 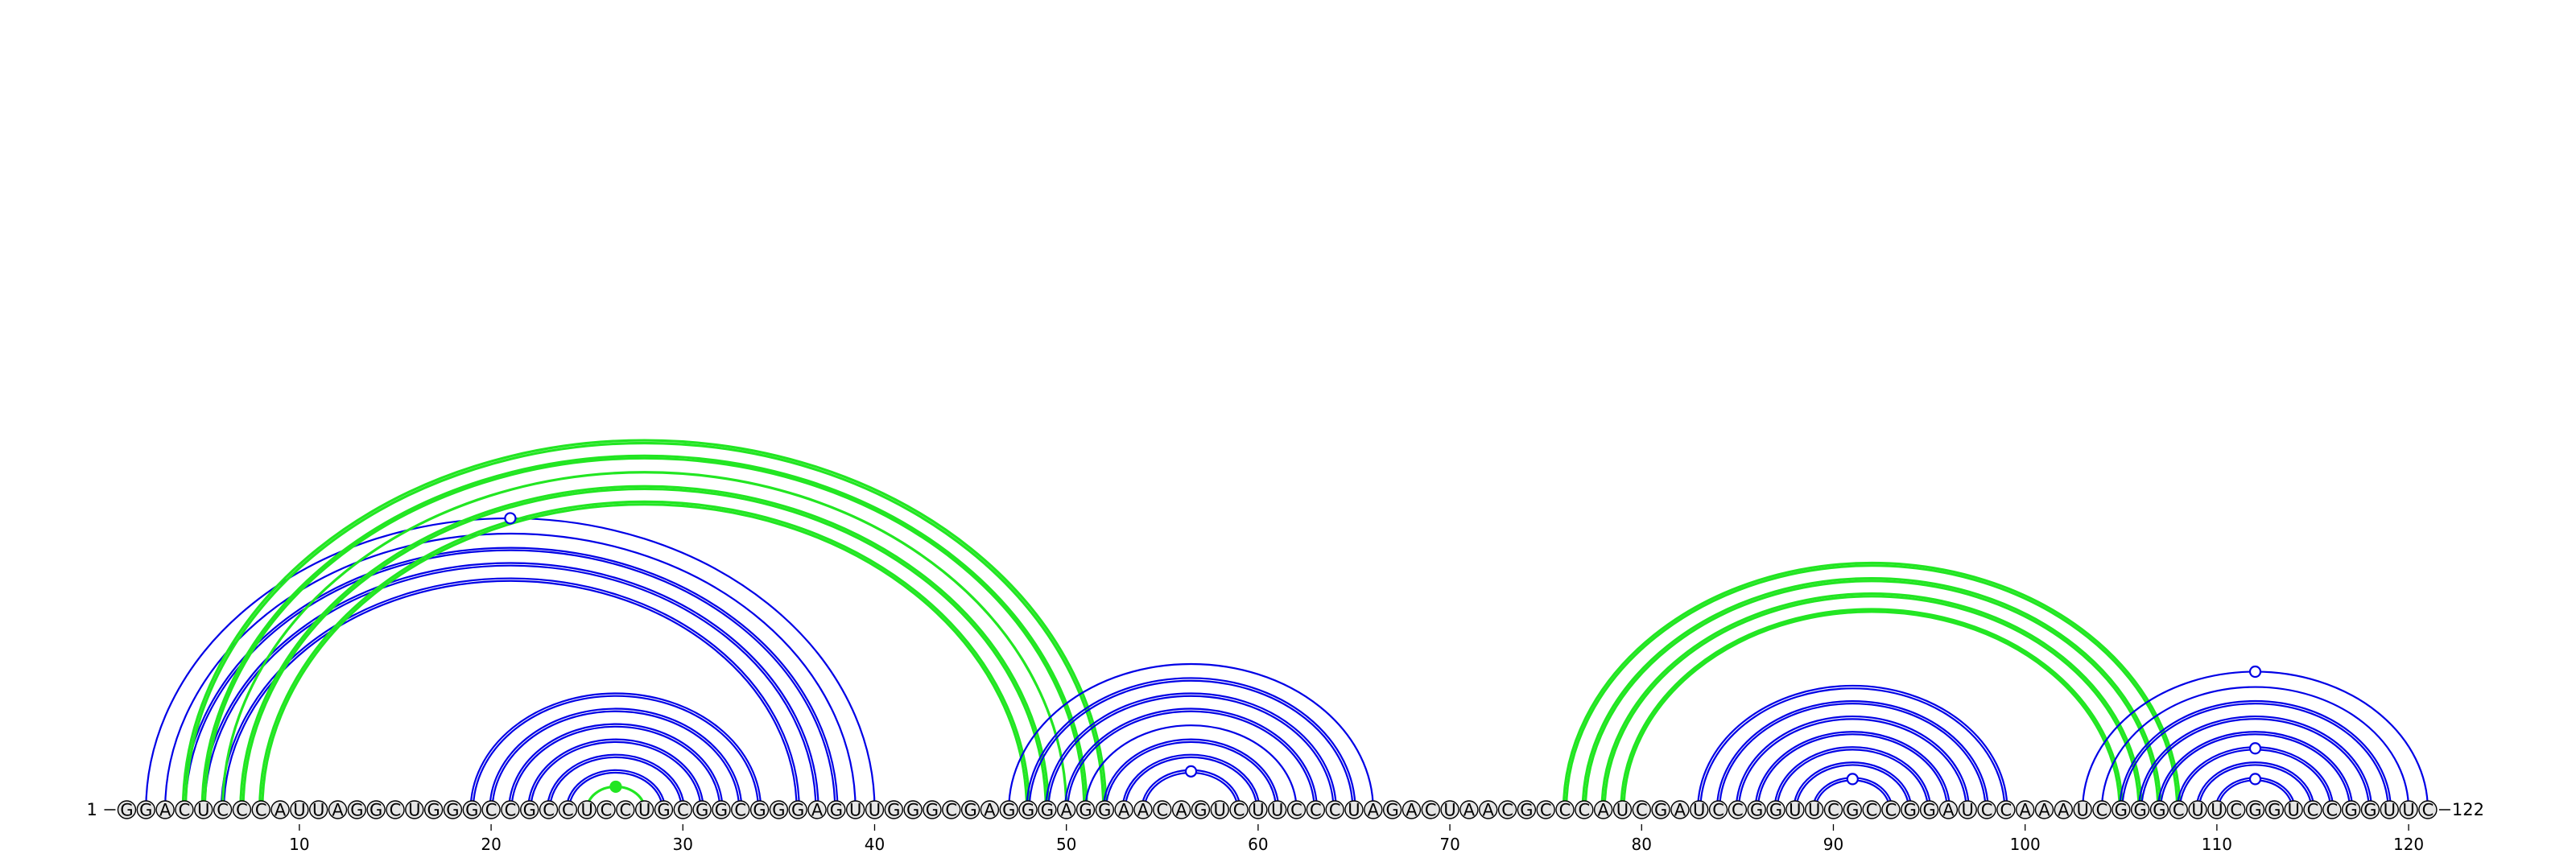 What do you see at coordinates (1642, 845) in the screenshot?
I see `tick-label: 80` at bounding box center [1642, 845].